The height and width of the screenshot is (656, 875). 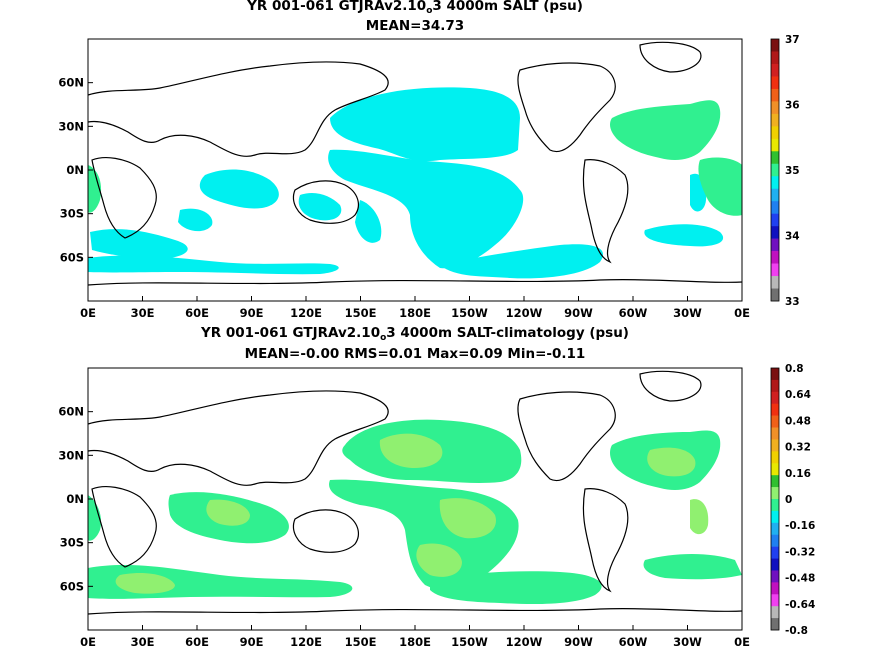 What do you see at coordinates (415, 282) in the screenshot?
I see `top-coast-antarctica` at bounding box center [415, 282].